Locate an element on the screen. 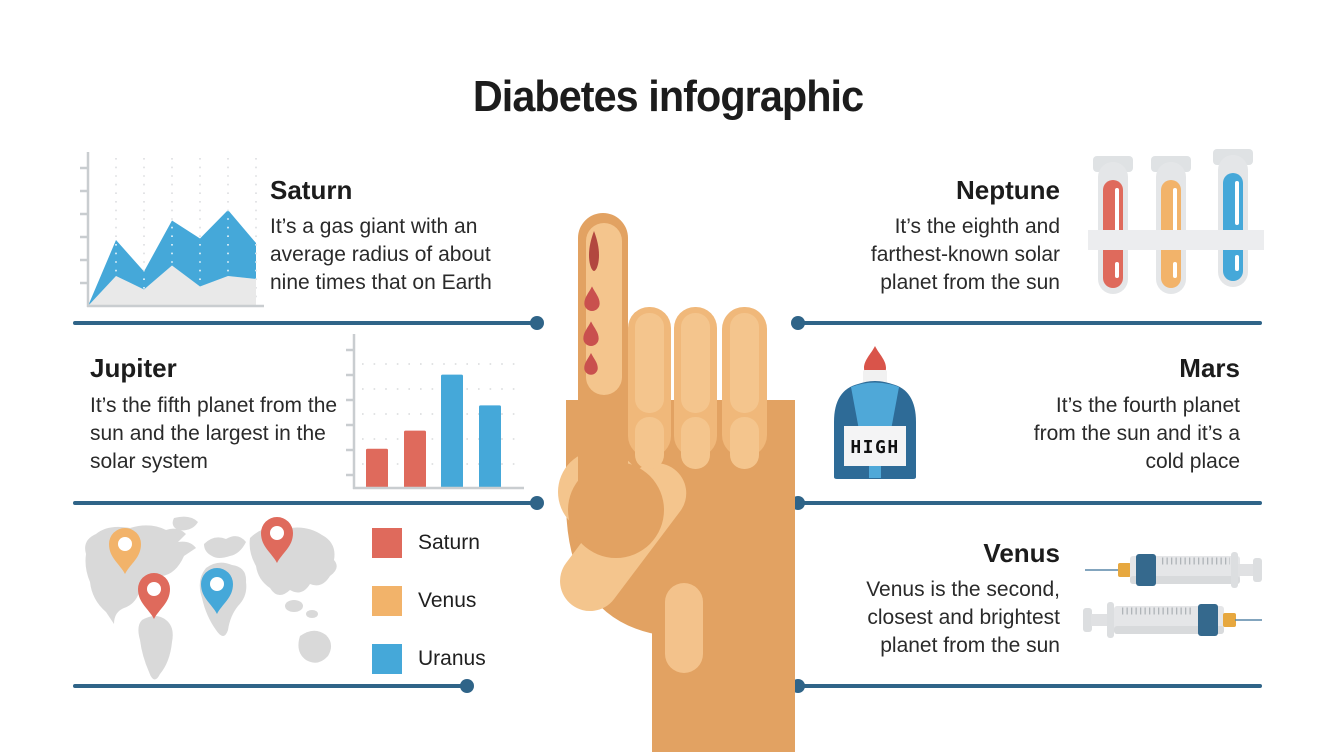 Image resolution: width=1336 pixels, height=752 pixels. wrist-highlight is located at coordinates (684, 628).